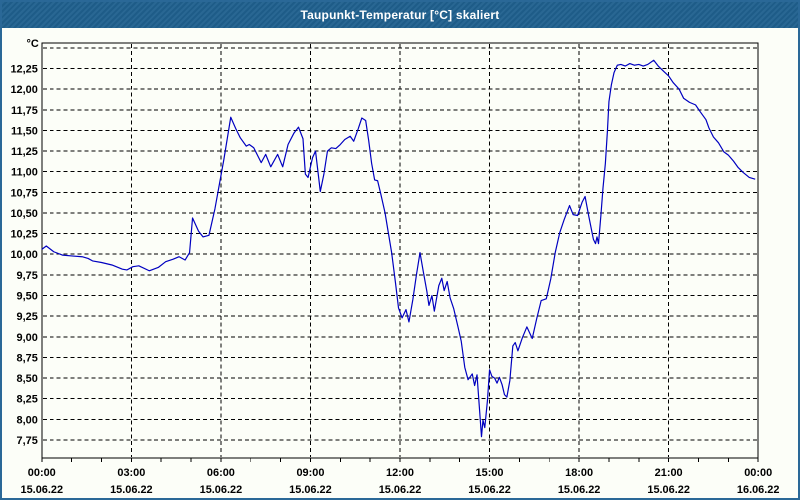 The height and width of the screenshot is (500, 800). Describe the element at coordinates (27, 317) in the screenshot. I see `y-tick-label: 9,25` at that location.